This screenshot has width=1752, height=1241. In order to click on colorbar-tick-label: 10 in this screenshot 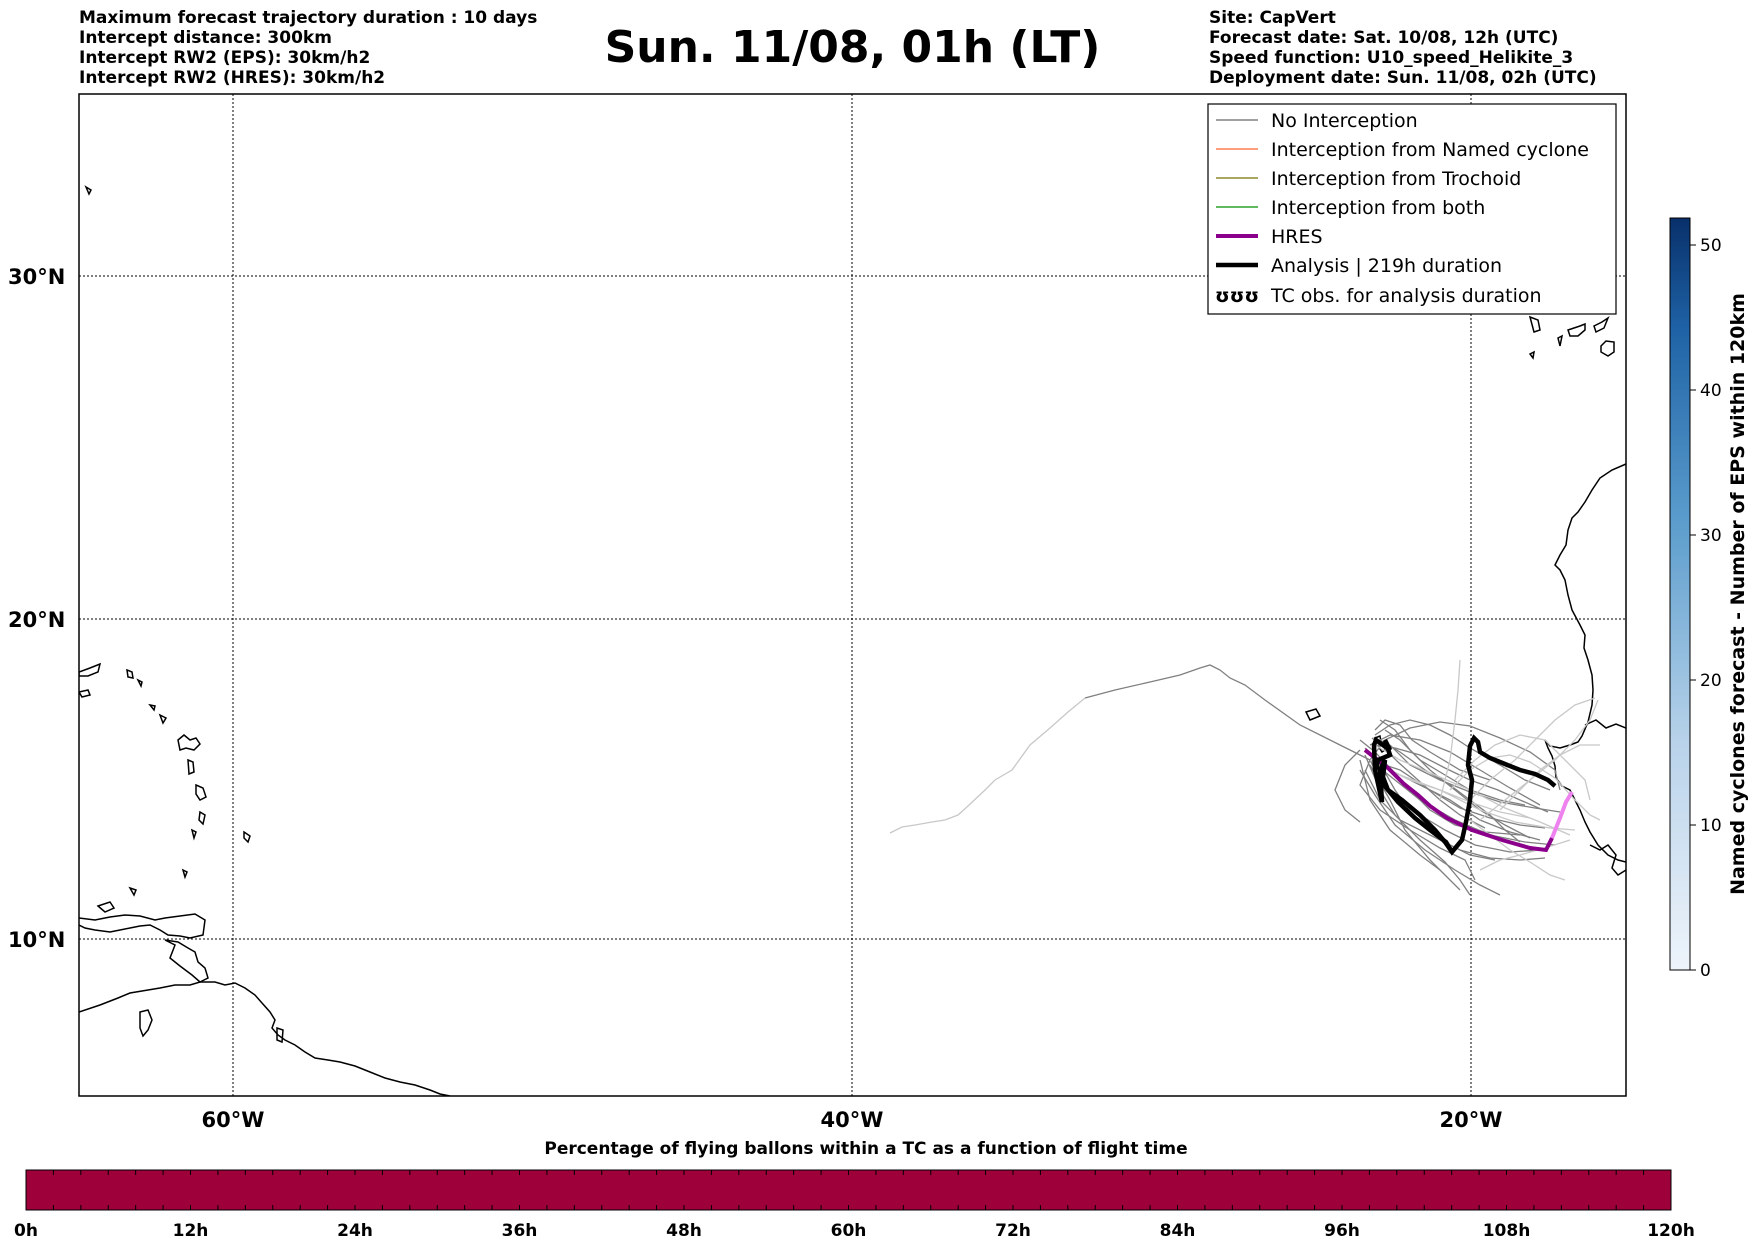, I will do `click(1711, 826)`.